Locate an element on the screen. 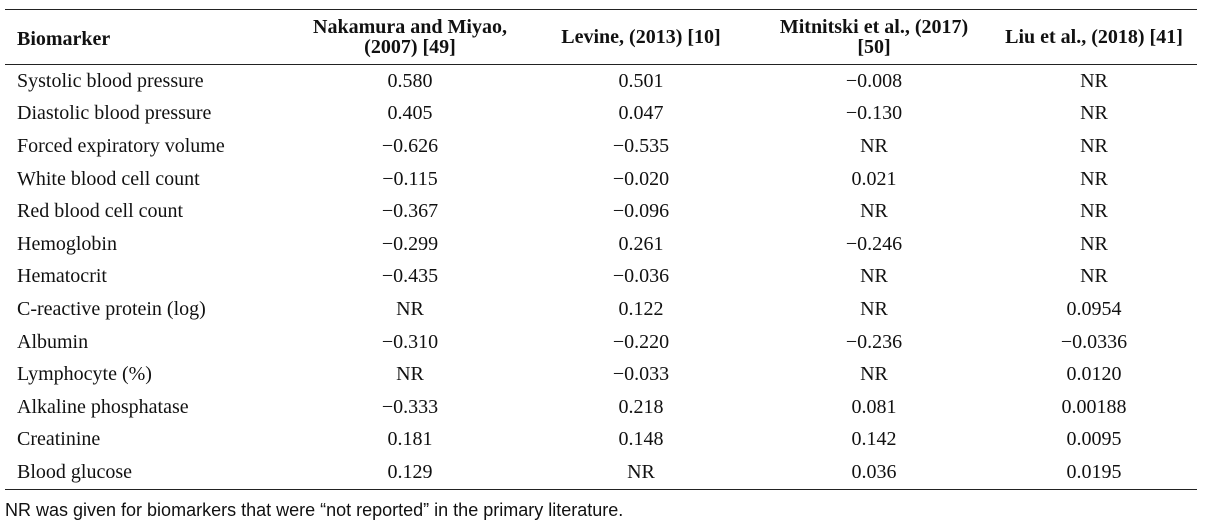 The image size is (1214, 530). coefficient-cell: 0.218 is located at coordinates (641, 406).